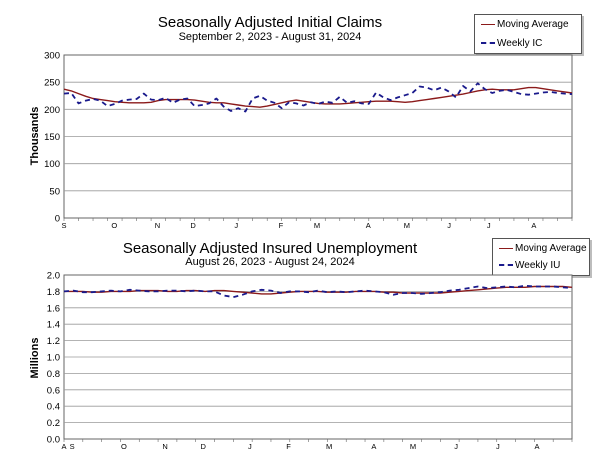 Image resolution: width=600 pixels, height=457 pixels. Describe the element at coordinates (53, 308) in the screenshot. I see `y-tick-label: 1.6` at that location.